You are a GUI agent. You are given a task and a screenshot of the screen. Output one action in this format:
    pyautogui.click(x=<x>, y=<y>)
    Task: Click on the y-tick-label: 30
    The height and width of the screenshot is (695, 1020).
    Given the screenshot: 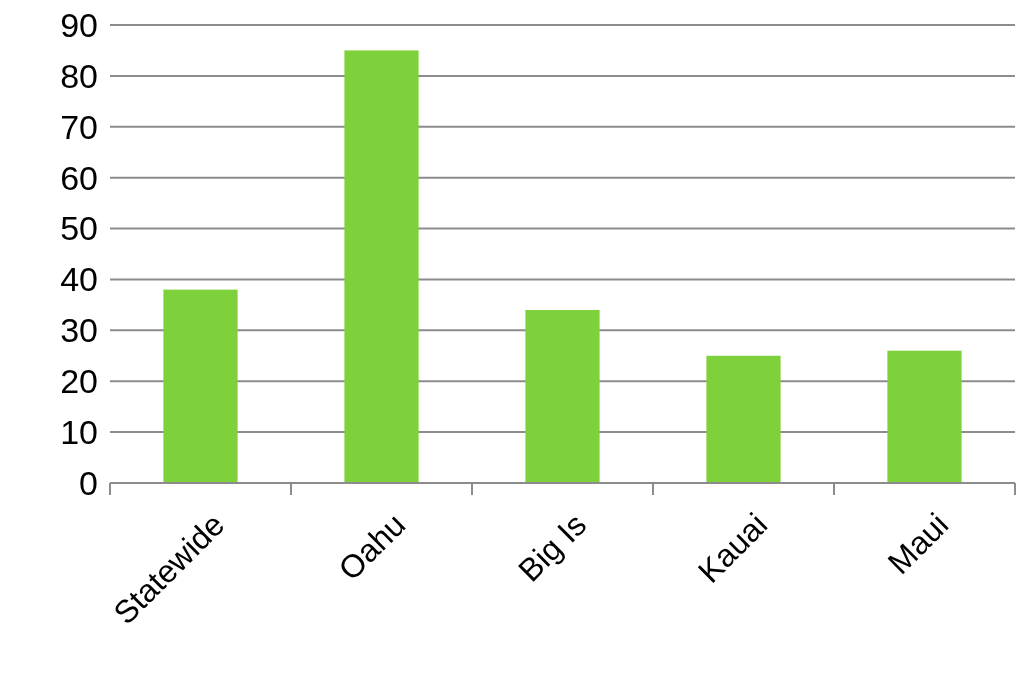 What is the action you would take?
    pyautogui.click(x=79, y=330)
    